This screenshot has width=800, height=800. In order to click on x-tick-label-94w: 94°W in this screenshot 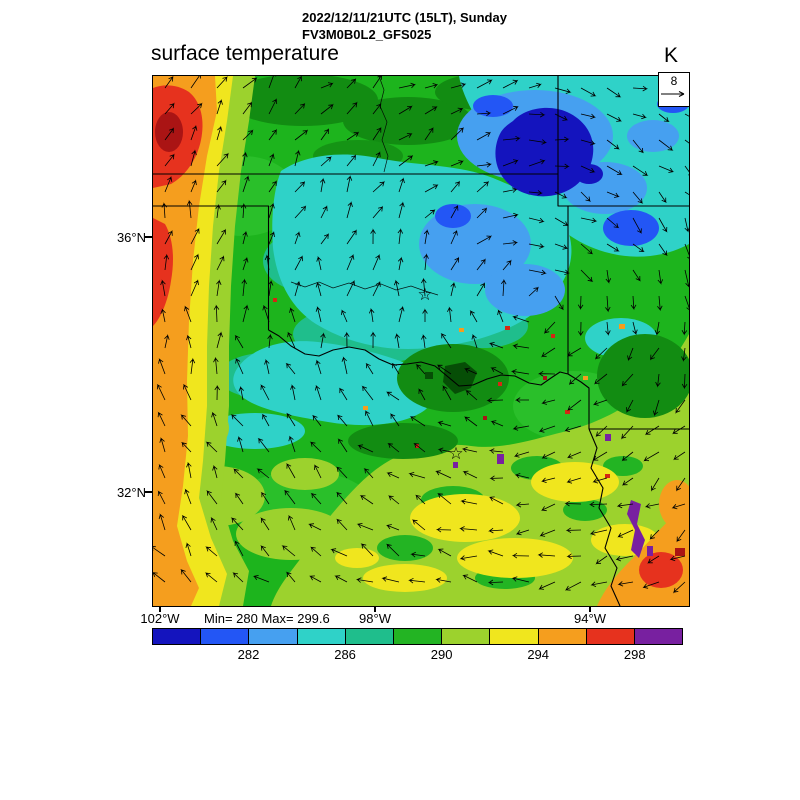, I will do `click(590, 618)`.